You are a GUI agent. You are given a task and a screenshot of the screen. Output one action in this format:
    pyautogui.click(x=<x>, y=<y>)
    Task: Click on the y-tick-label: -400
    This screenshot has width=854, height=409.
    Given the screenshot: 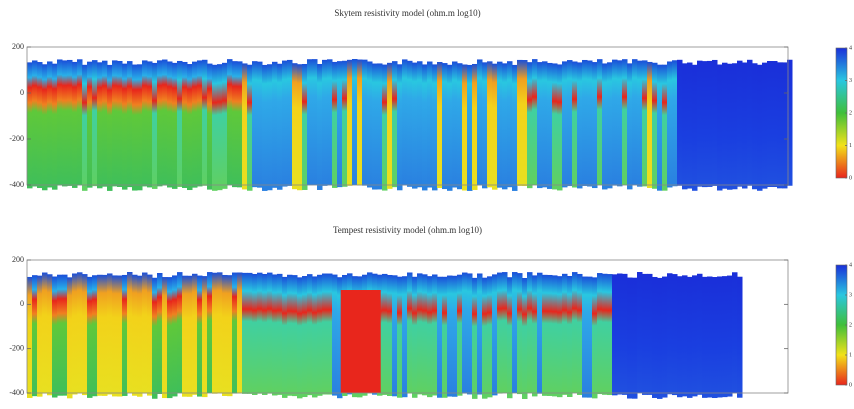 What is the action you would take?
    pyautogui.click(x=16, y=392)
    